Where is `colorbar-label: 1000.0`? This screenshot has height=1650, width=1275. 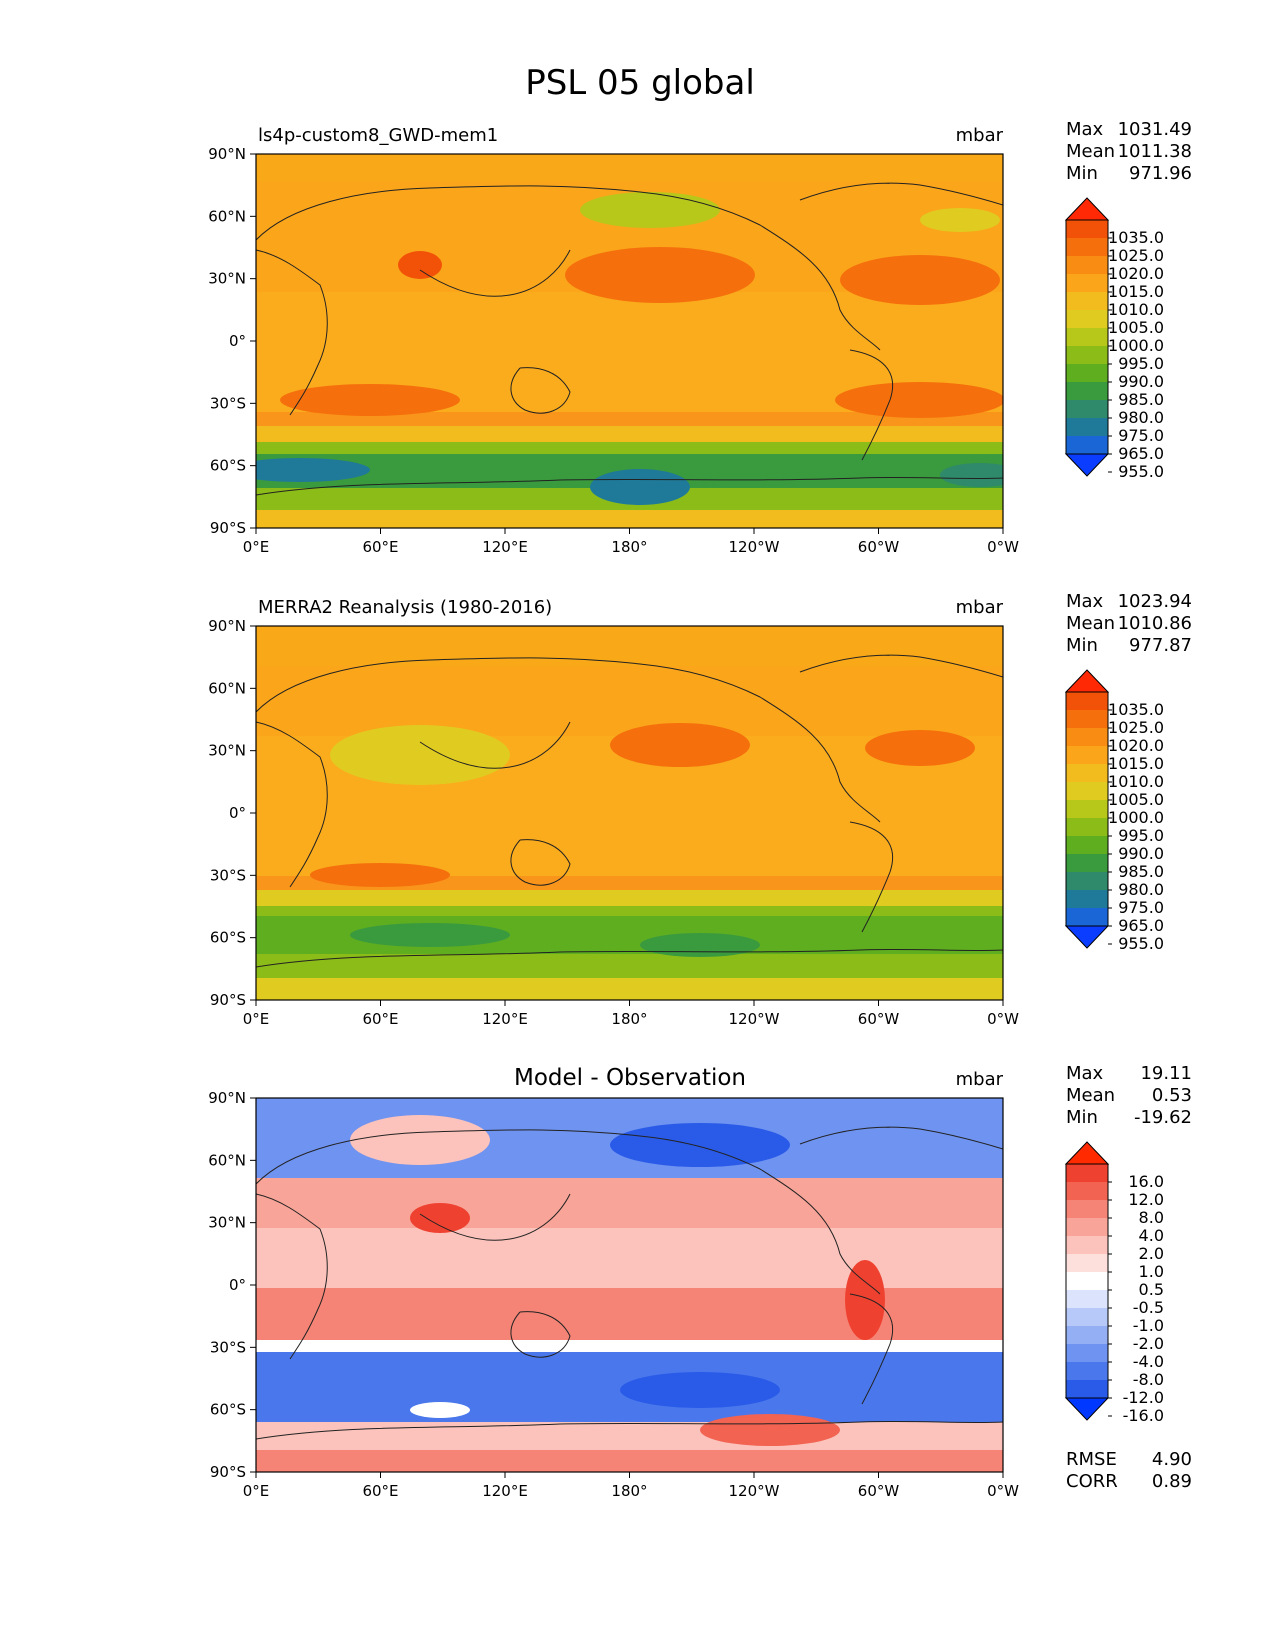
colorbar-label: 1000.0 is located at coordinates (1136, 345).